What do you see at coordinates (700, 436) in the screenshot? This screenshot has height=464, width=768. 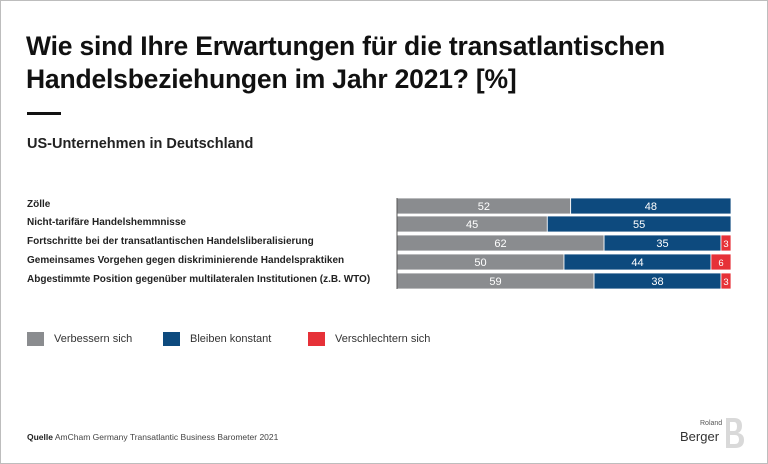 I see `logo-text-line2: Berger` at bounding box center [700, 436].